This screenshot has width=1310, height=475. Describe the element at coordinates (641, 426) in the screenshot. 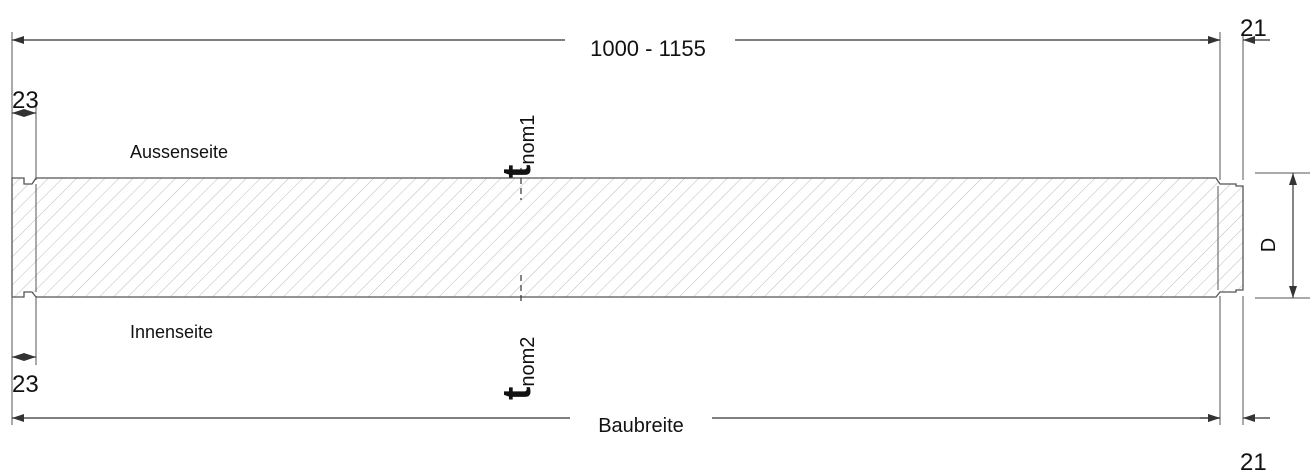

I see `dimension-label: Baubreite` at that location.